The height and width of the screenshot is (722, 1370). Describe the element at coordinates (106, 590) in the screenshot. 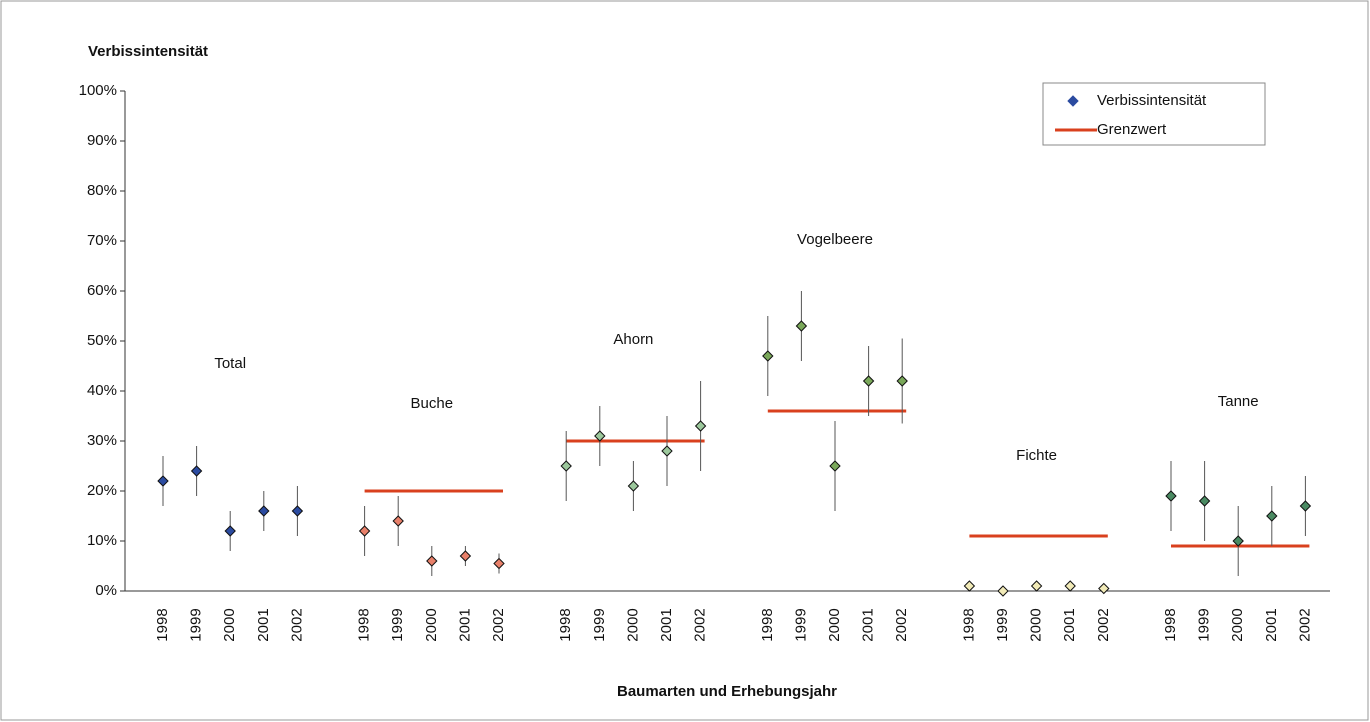

I see `y-tick-label: 0%` at that location.